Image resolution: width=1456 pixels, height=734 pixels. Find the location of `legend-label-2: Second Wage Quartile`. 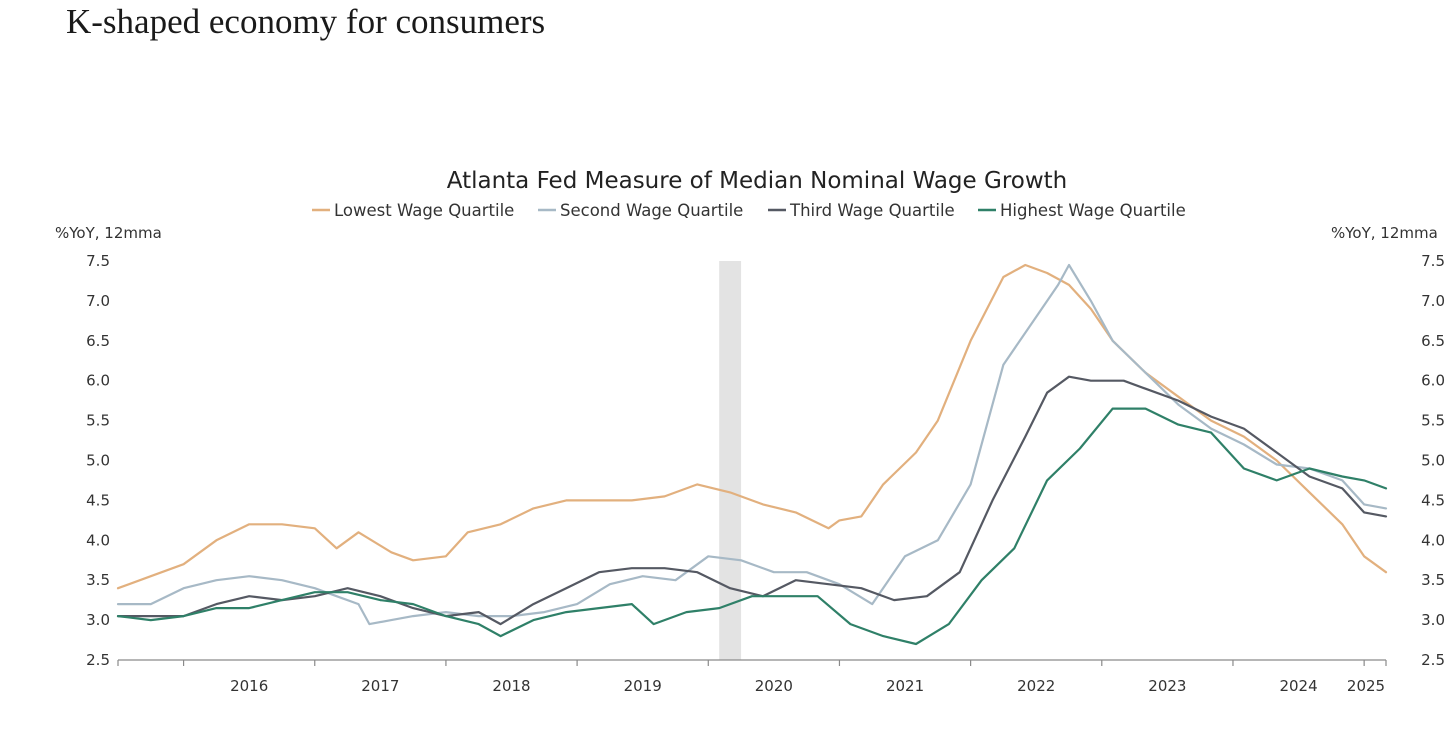

legend-label-2: Second Wage Quartile is located at coordinates (651, 210).